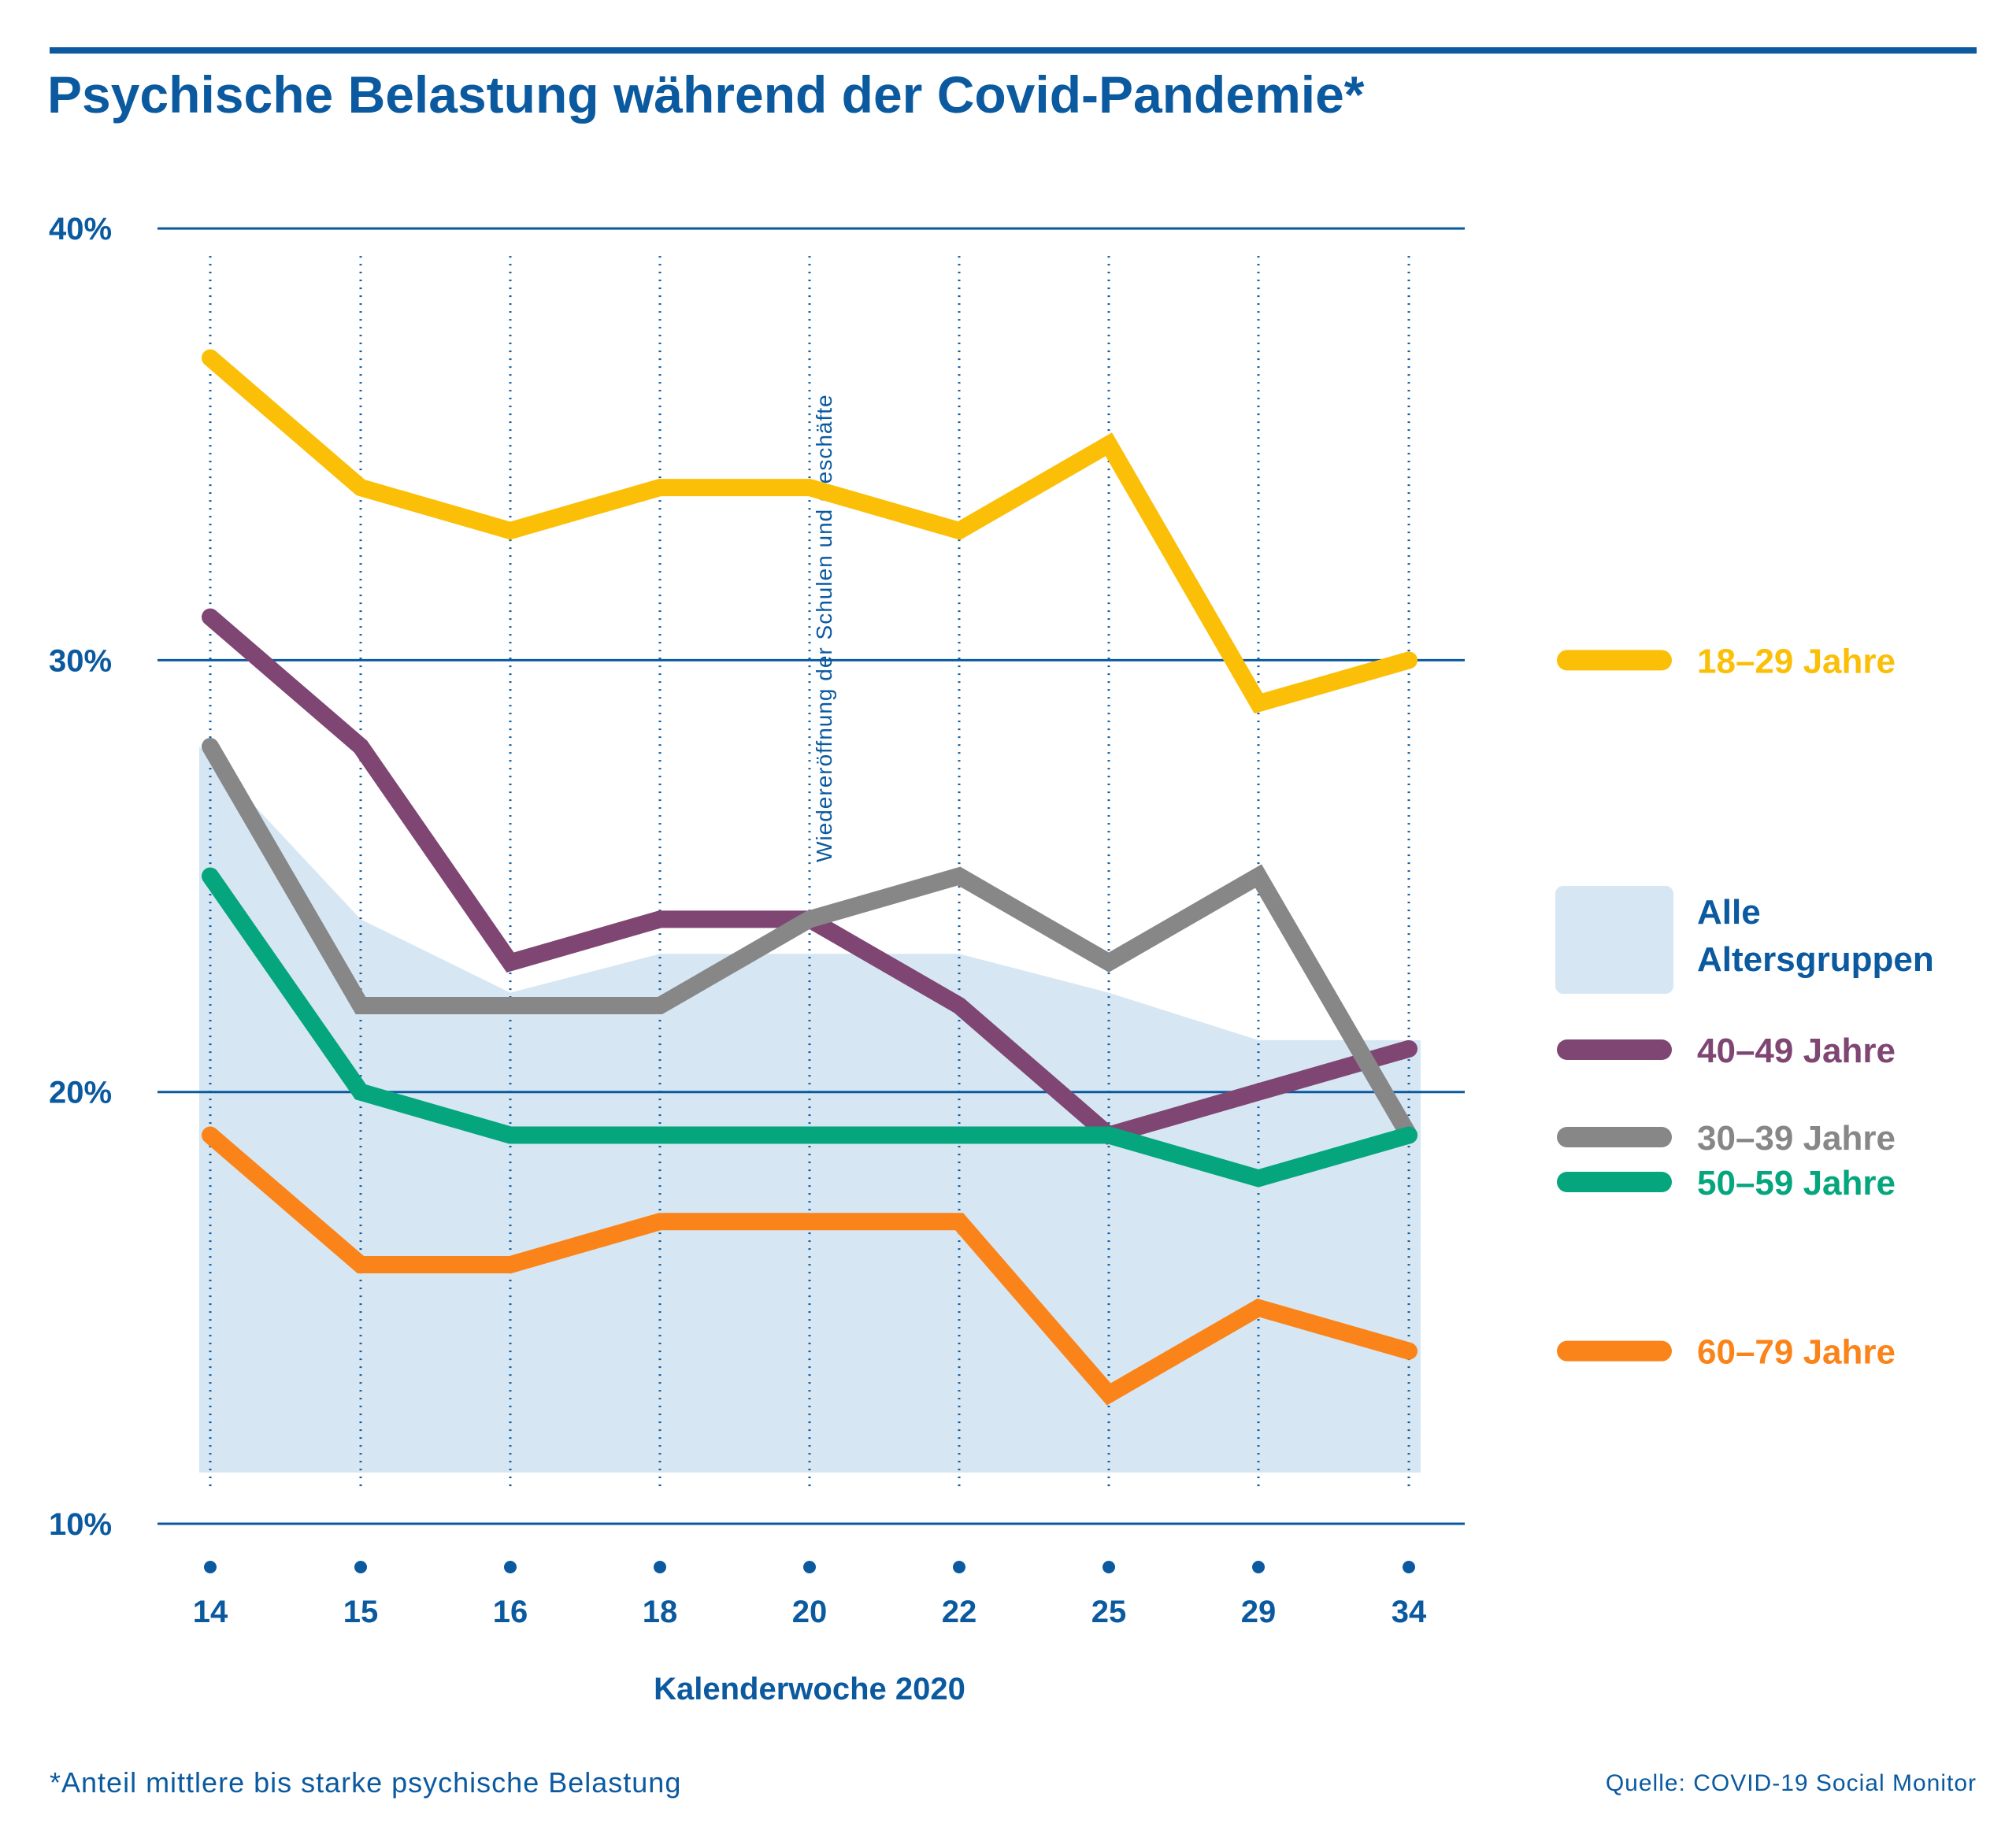  I want to click on x-tick-label: 25, so click(1109, 1612).